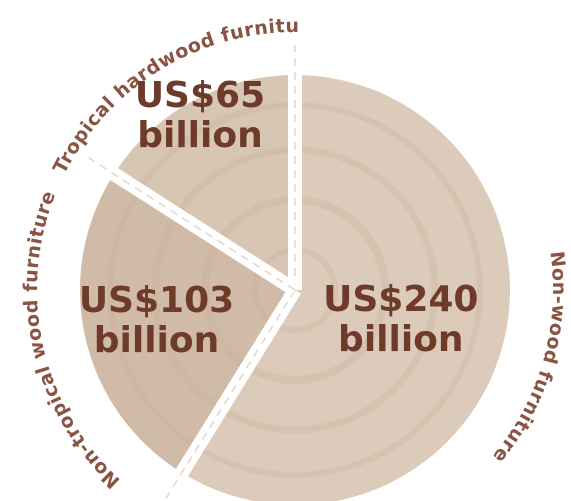  I want to click on pie-slice, so click(204, 182).